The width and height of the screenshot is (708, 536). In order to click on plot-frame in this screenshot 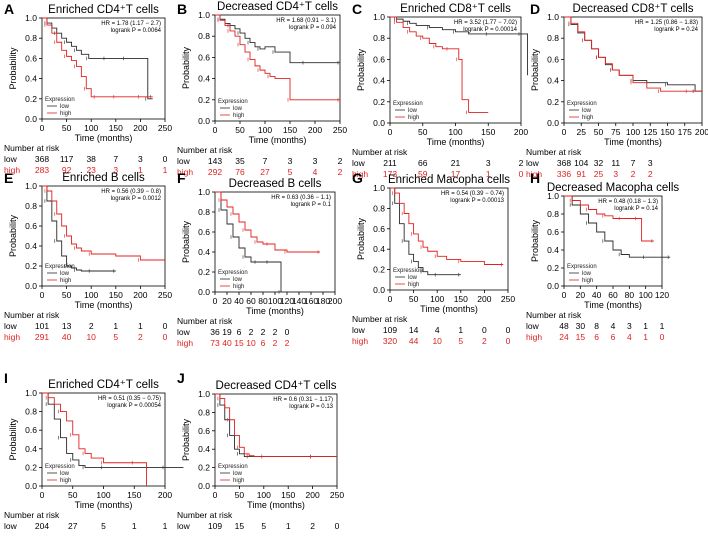, I will do `click(277, 68)`.